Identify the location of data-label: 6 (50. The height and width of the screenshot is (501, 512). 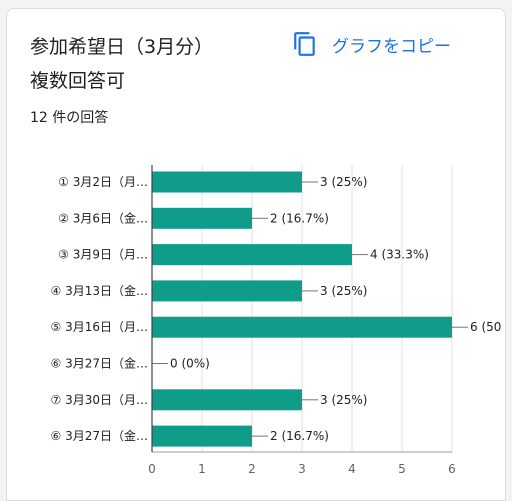
(485, 327).